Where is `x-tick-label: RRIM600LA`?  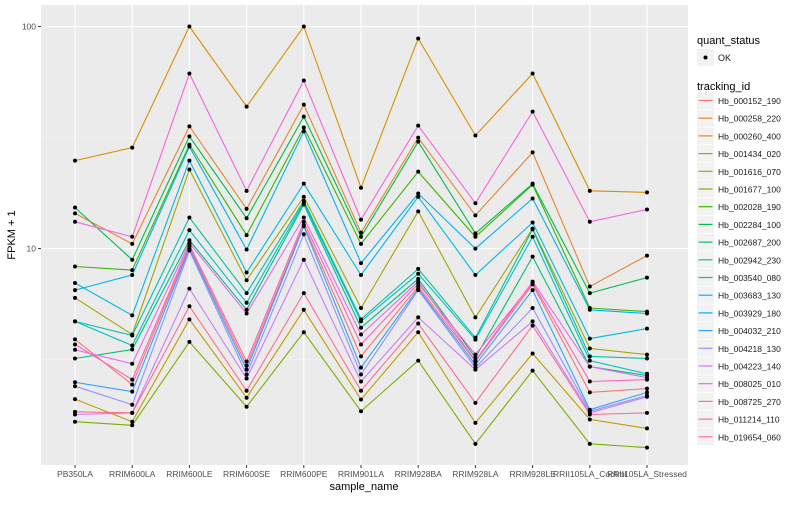
x-tick-label: RRIM600LA is located at coordinates (132, 474).